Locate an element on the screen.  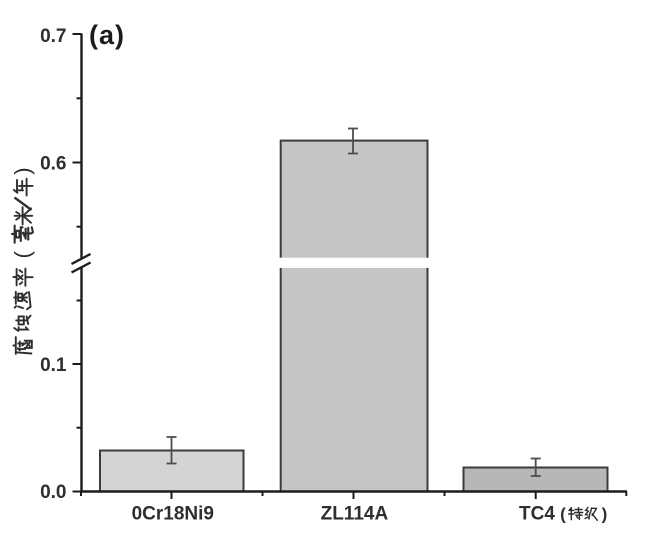
svg-text: ZL114A is located at coordinates (355, 514).